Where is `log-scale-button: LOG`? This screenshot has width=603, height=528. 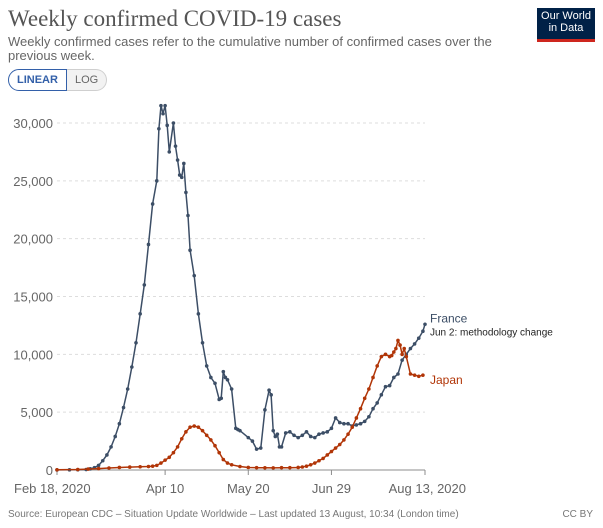
log-scale-button: LOG is located at coordinates (87, 80).